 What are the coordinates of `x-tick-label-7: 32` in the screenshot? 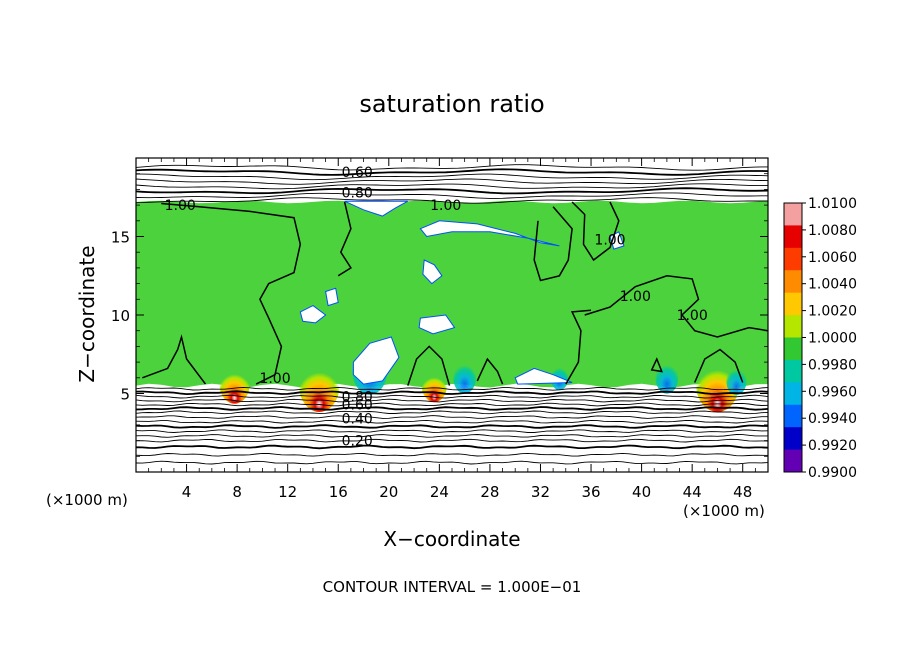 It's located at (540, 492).